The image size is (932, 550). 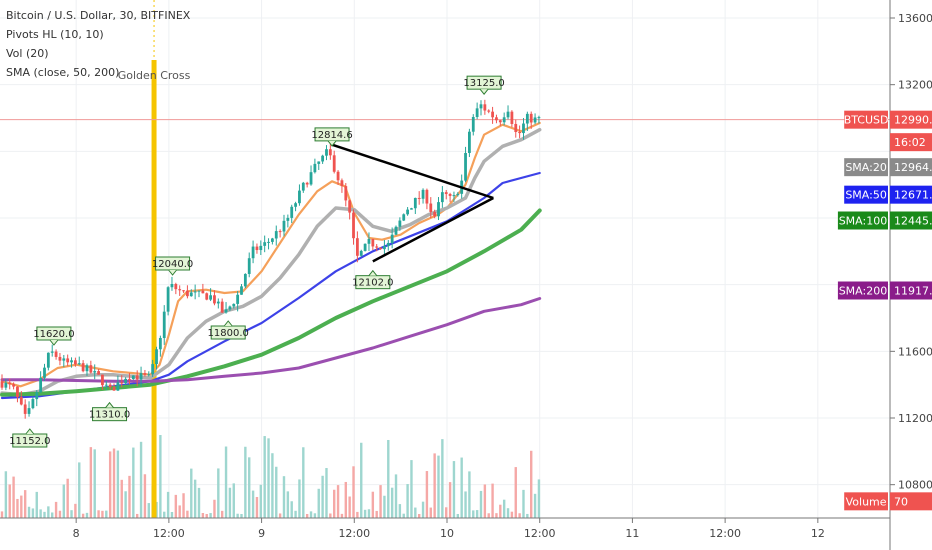 What do you see at coordinates (354, 533) in the screenshot?
I see `x-tick-label: 12:00` at bounding box center [354, 533].